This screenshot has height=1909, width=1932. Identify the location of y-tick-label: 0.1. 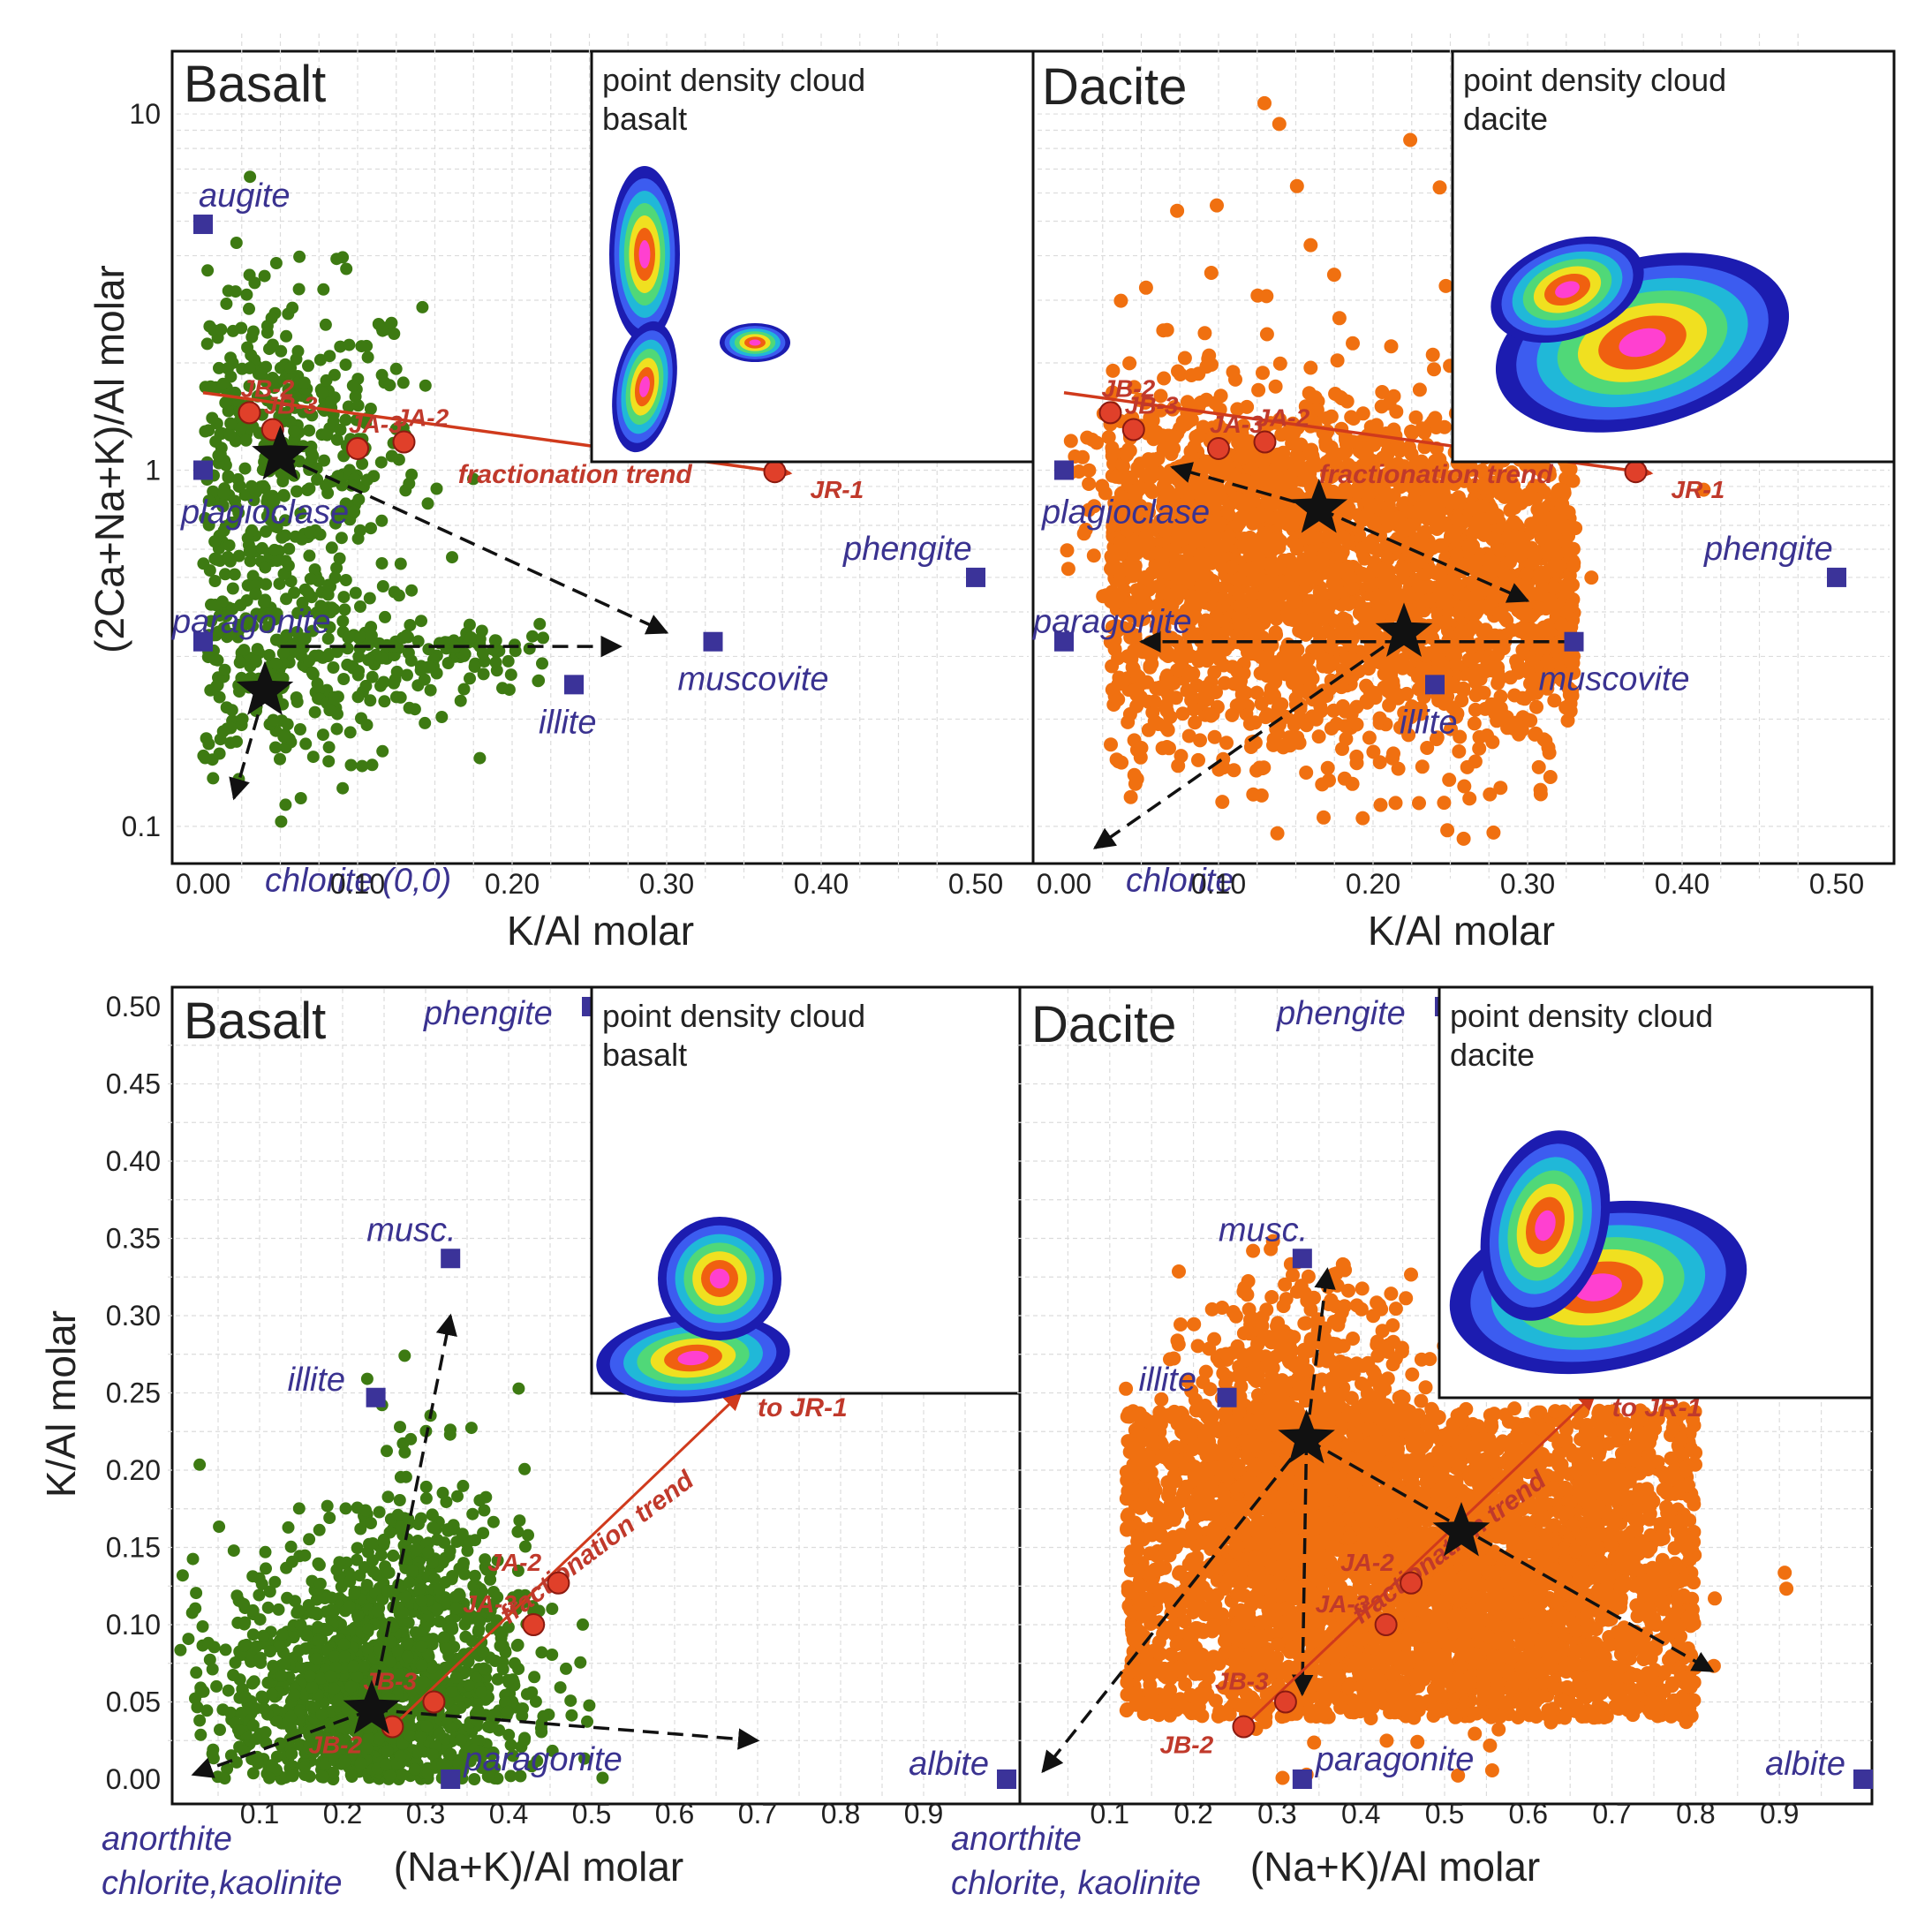
(141, 827).